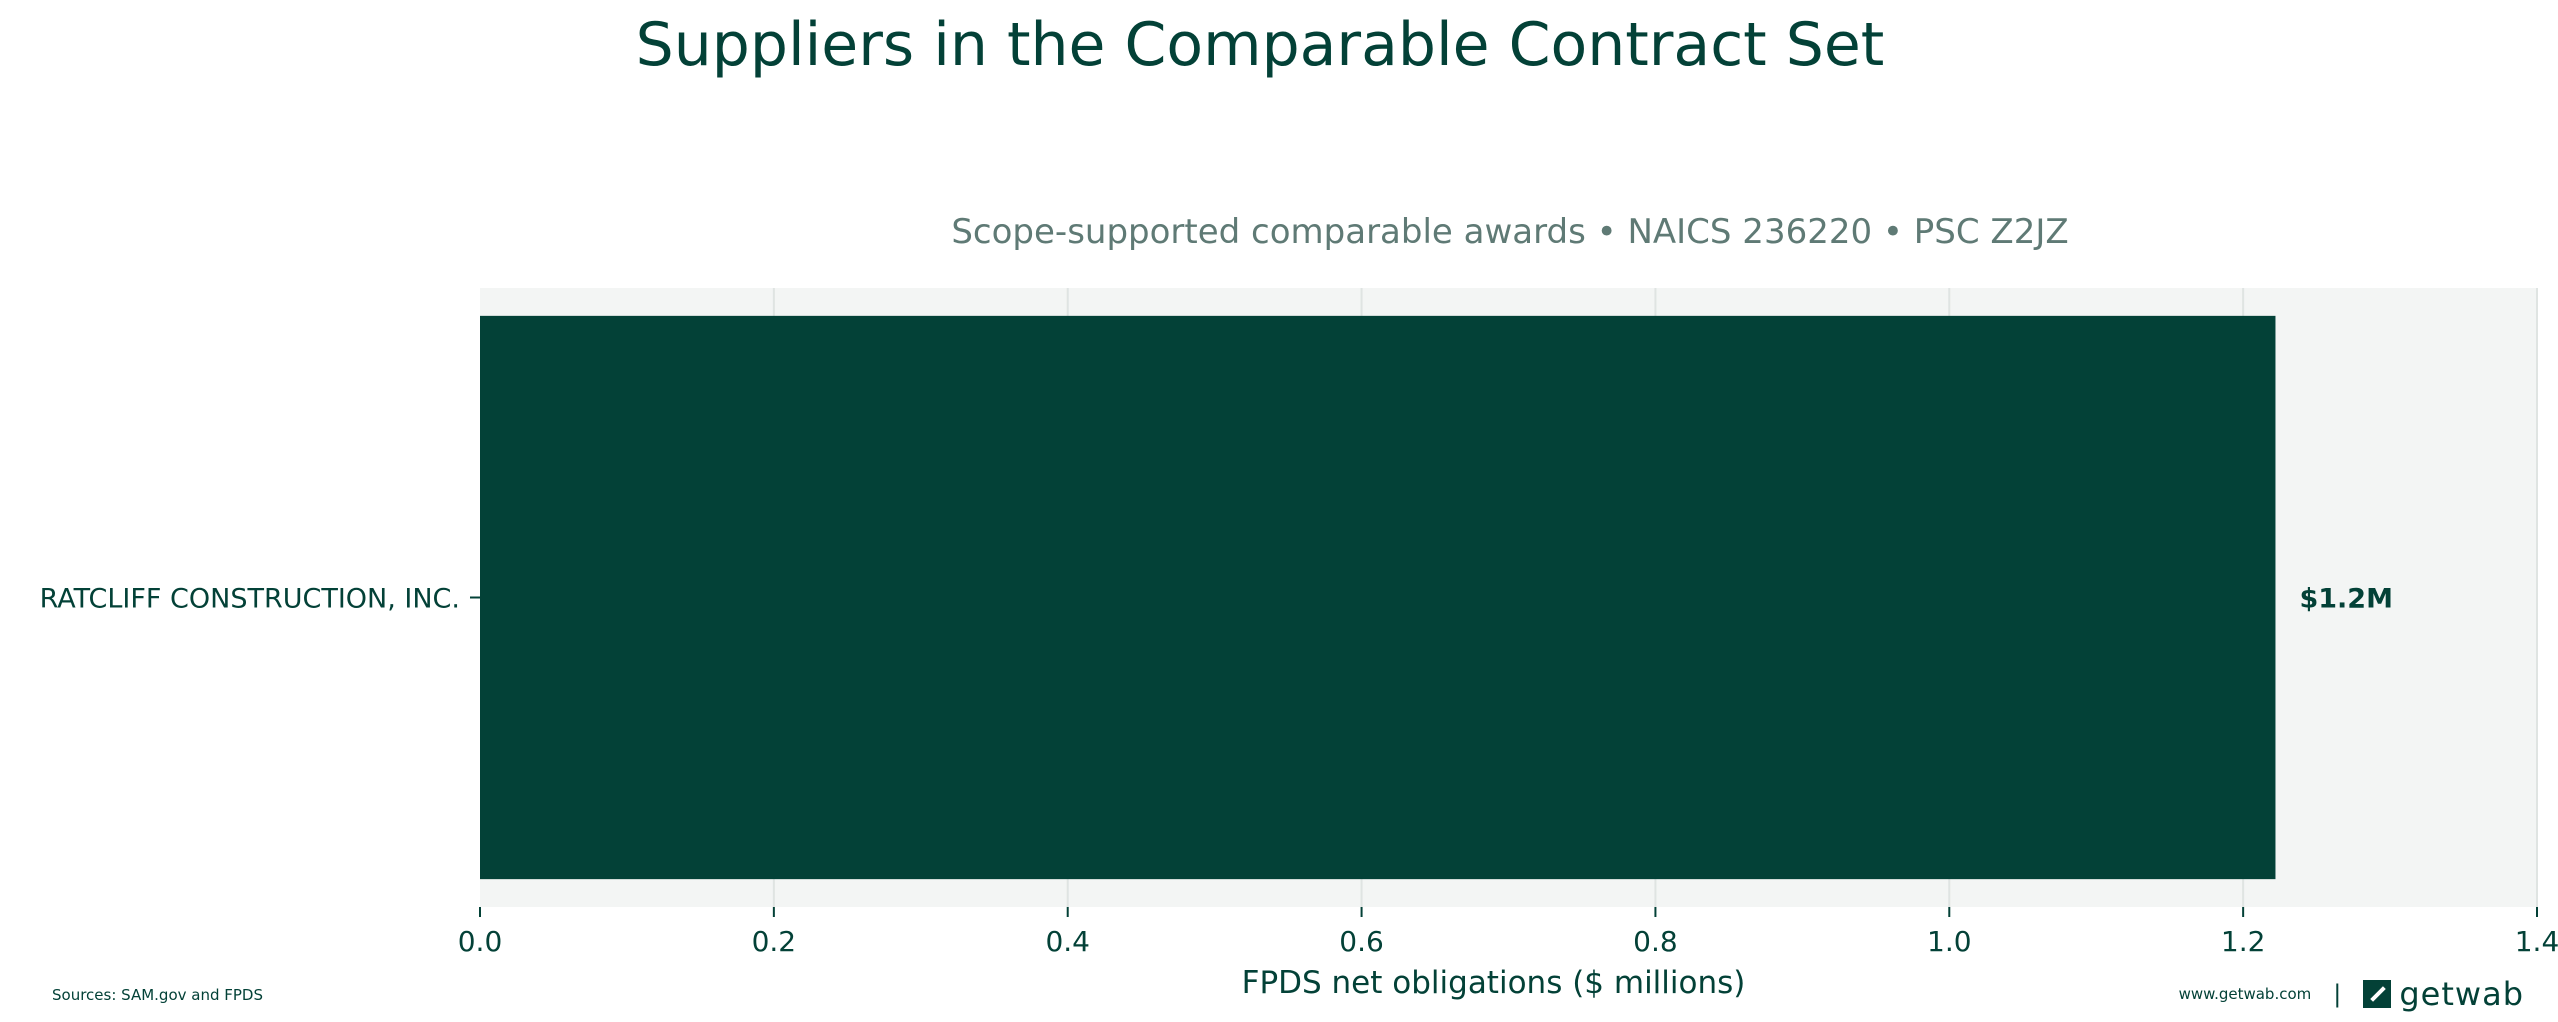 This screenshot has height=1022, width=2558. What do you see at coordinates (1494, 983) in the screenshot?
I see `x-axis-label: FPDS net obligations ($ millions)` at bounding box center [1494, 983].